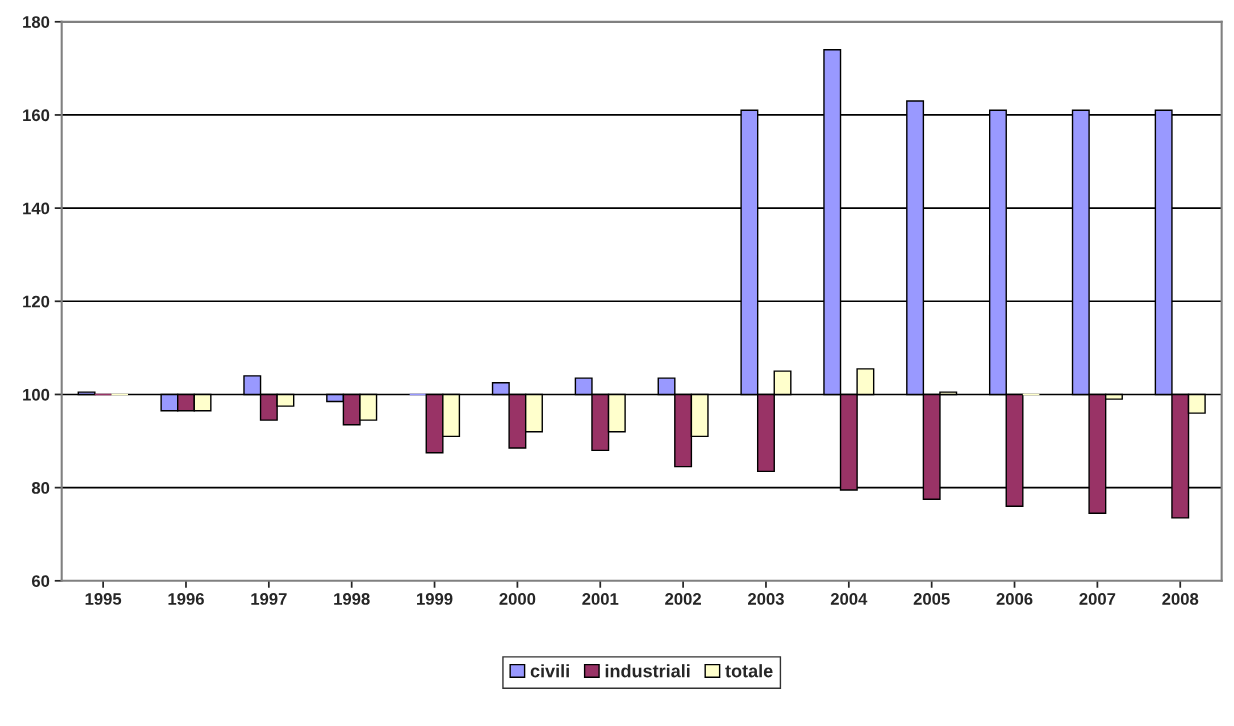  Describe the element at coordinates (36, 208) in the screenshot. I see `y-tick-label: 140` at that location.